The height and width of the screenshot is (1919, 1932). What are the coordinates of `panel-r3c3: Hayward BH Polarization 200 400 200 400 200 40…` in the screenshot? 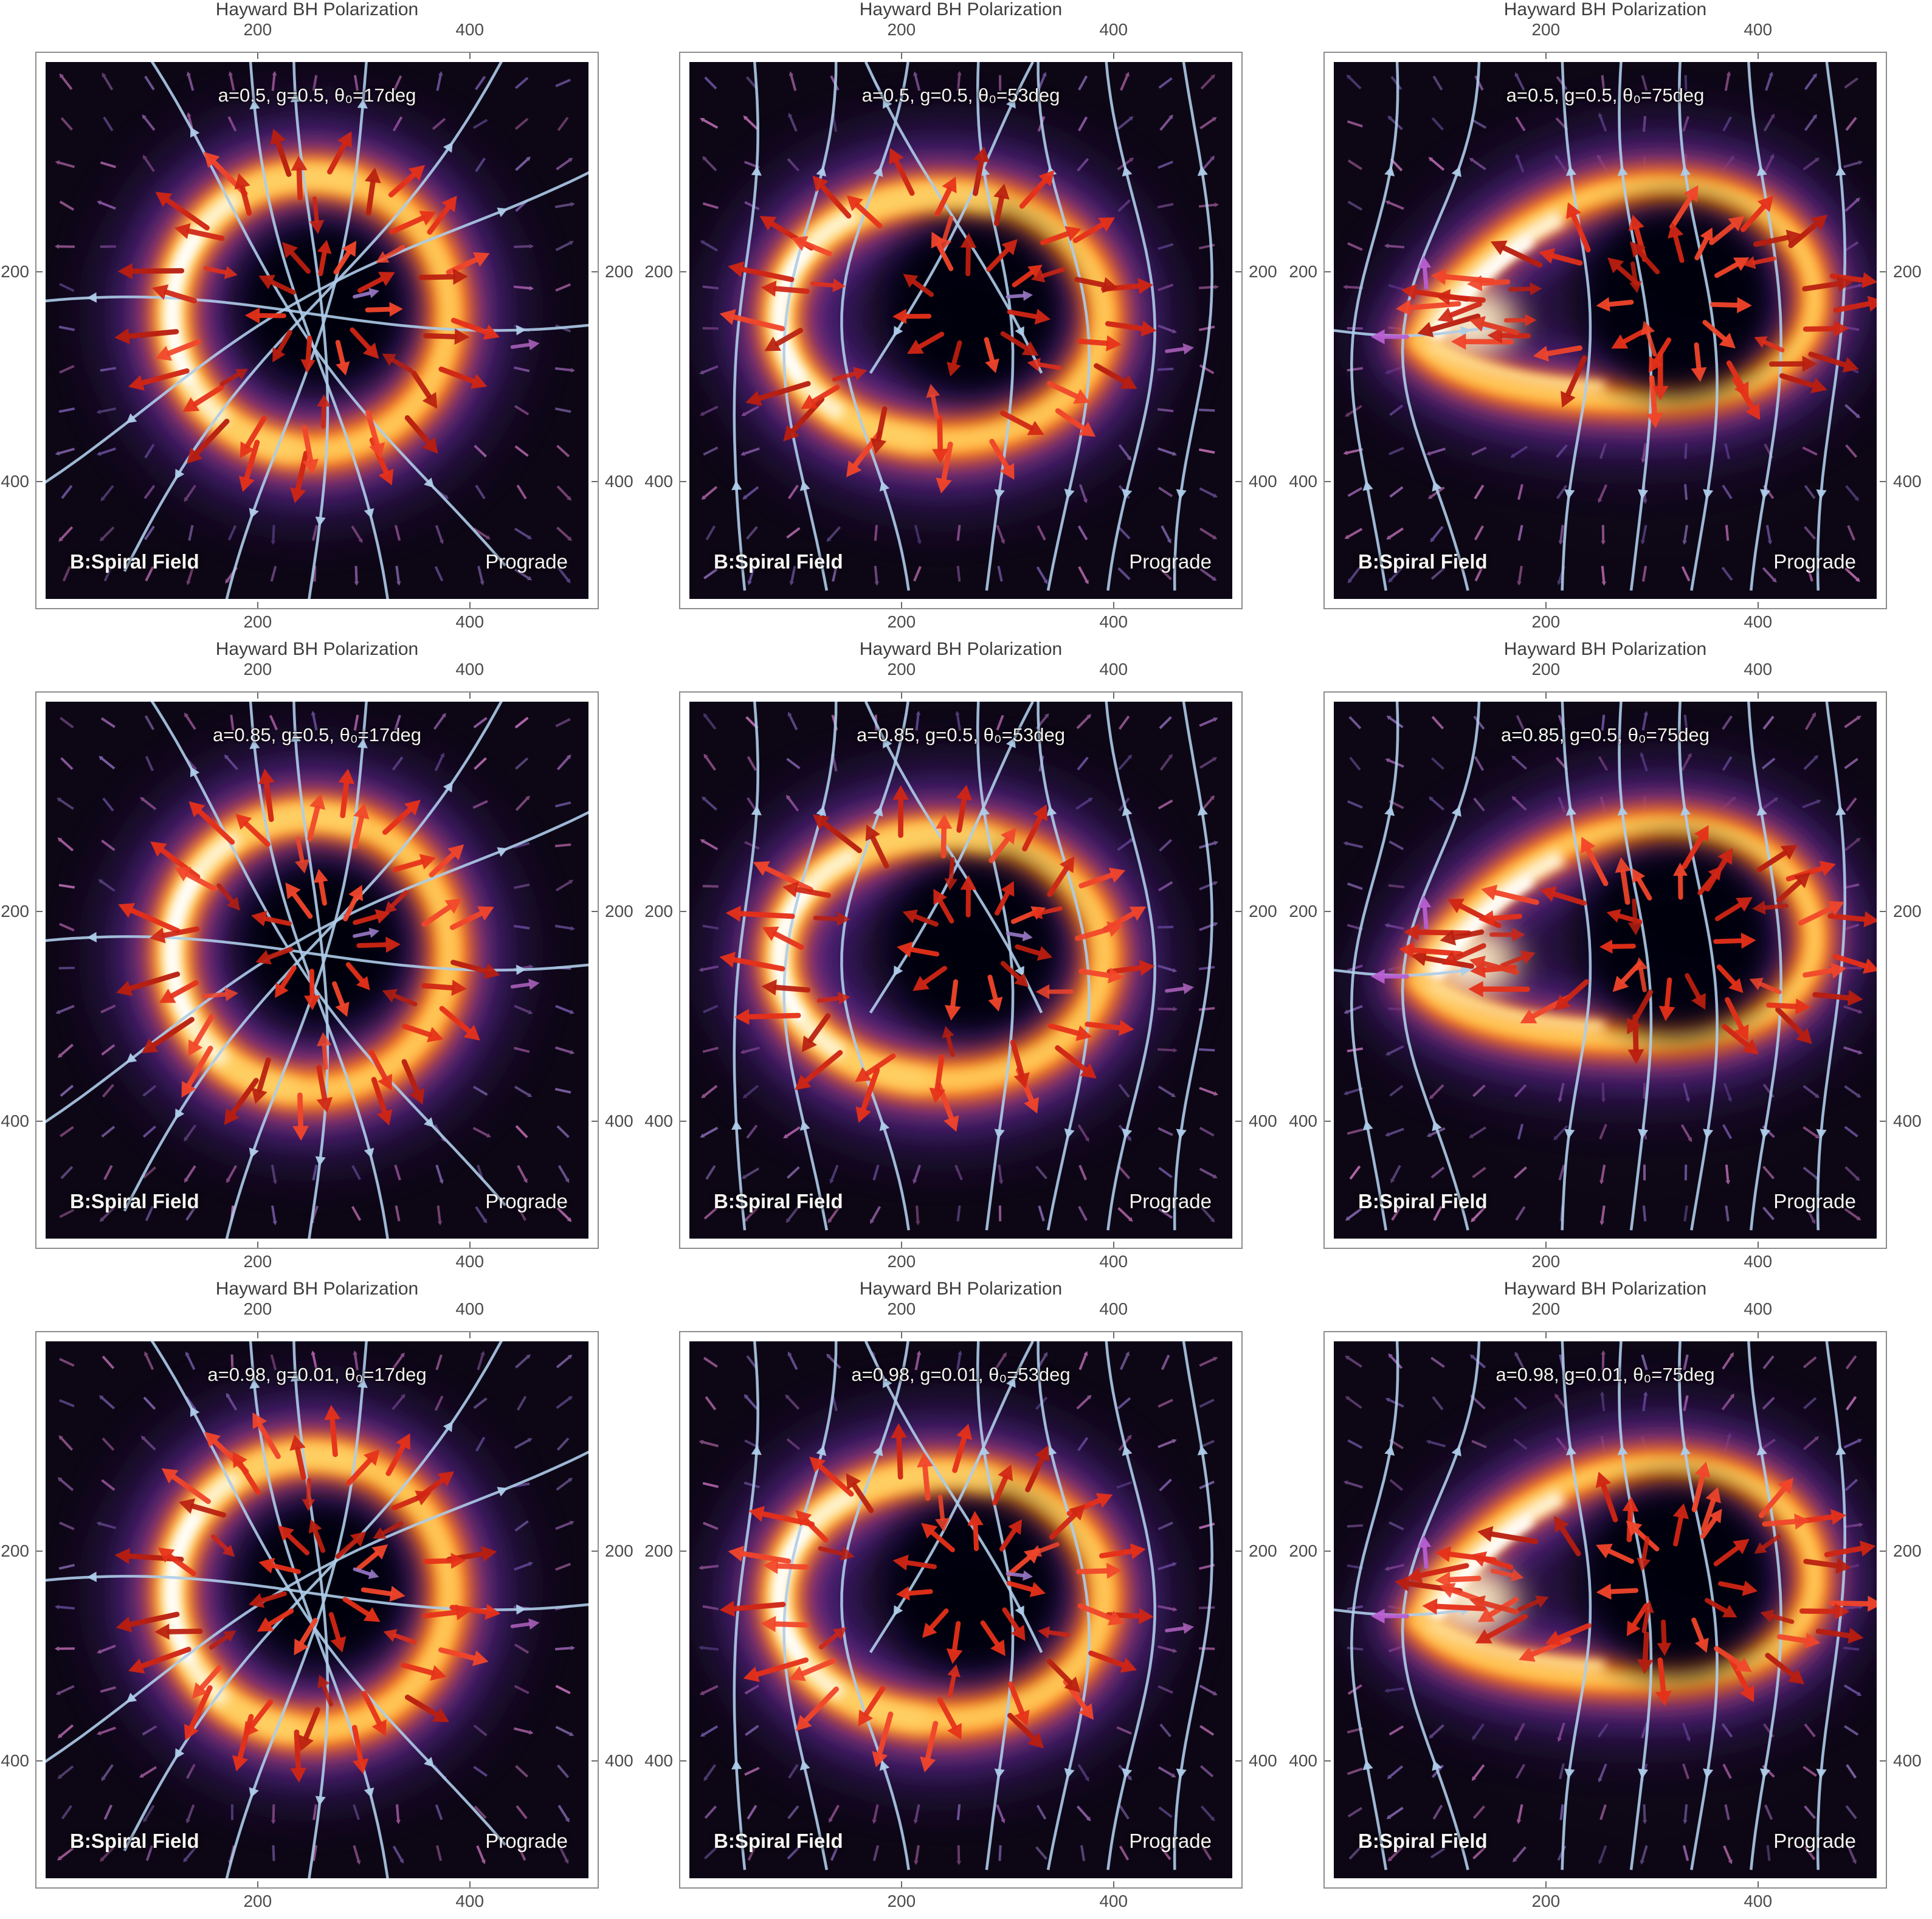 It's located at (1610, 1599).